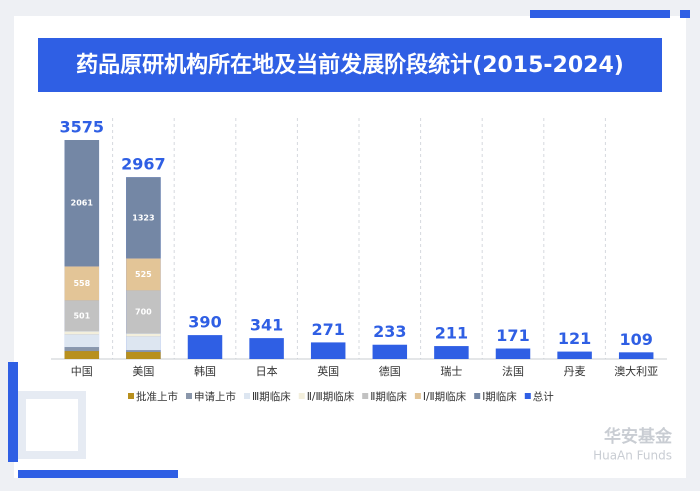 This screenshot has width=700, height=491. I want to click on legend-label: Ⅰ期临床, so click(499, 396).